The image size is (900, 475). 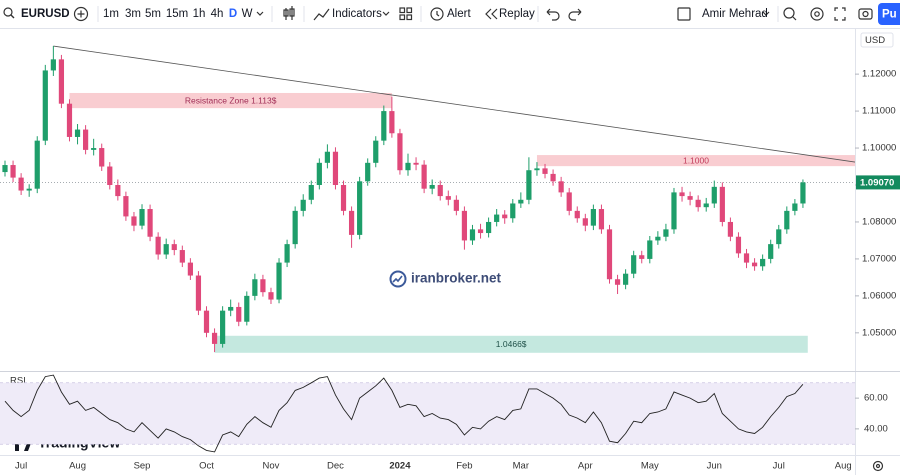 I want to click on interval-dropdown, so click(x=260, y=13).